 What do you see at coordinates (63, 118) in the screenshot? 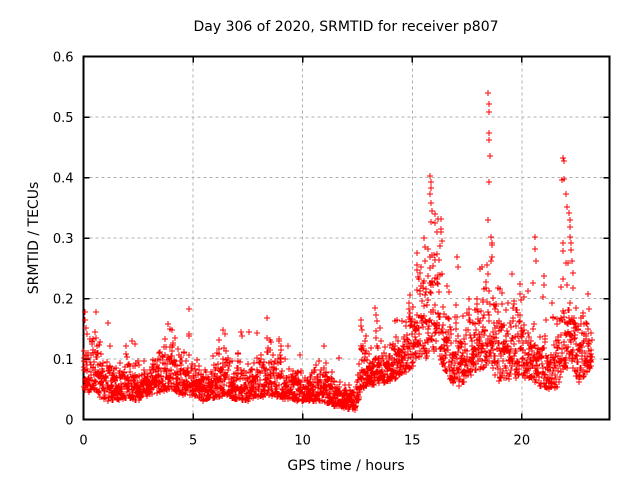
I see `y-tick-label: 0.5` at bounding box center [63, 118].